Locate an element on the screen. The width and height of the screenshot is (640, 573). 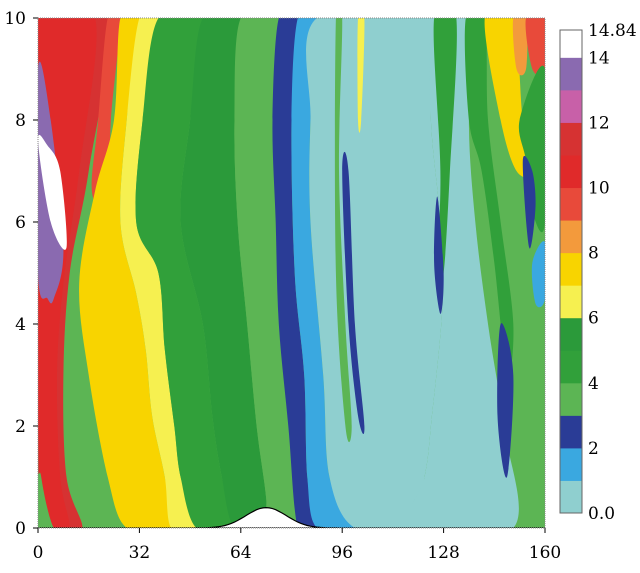
colorbar-tick-label: 0.0 is located at coordinates (601, 514).